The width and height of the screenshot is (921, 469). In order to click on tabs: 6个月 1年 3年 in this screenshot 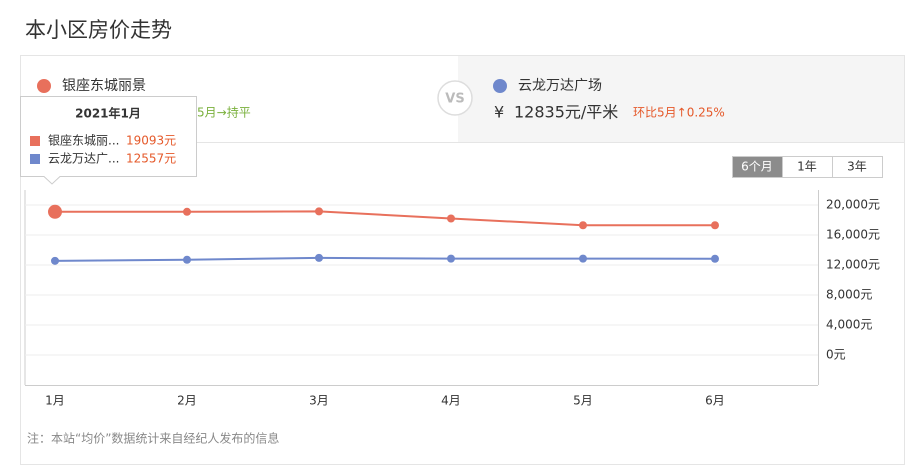, I will do `click(807, 167)`.